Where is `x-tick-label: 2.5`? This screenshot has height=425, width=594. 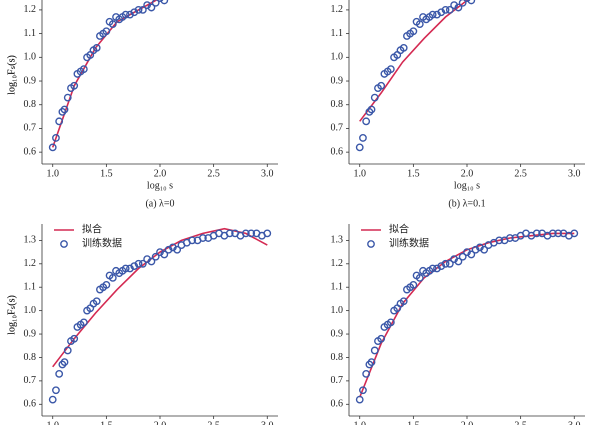 x-tick-label: 2.5 is located at coordinates (520, 173).